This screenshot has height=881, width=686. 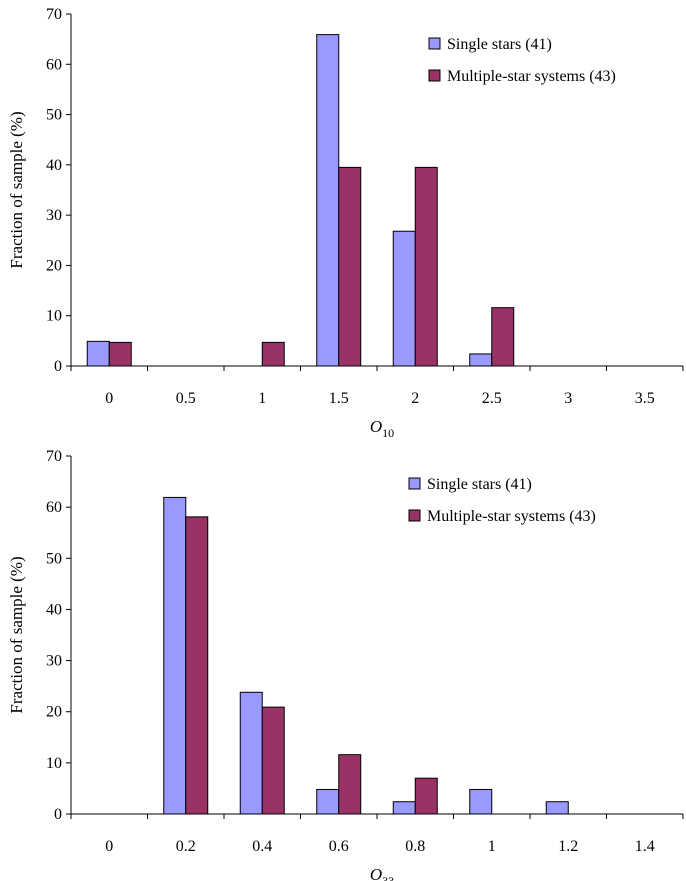 What do you see at coordinates (492, 398) in the screenshot?
I see `x-tick-label: 2.5` at bounding box center [492, 398].